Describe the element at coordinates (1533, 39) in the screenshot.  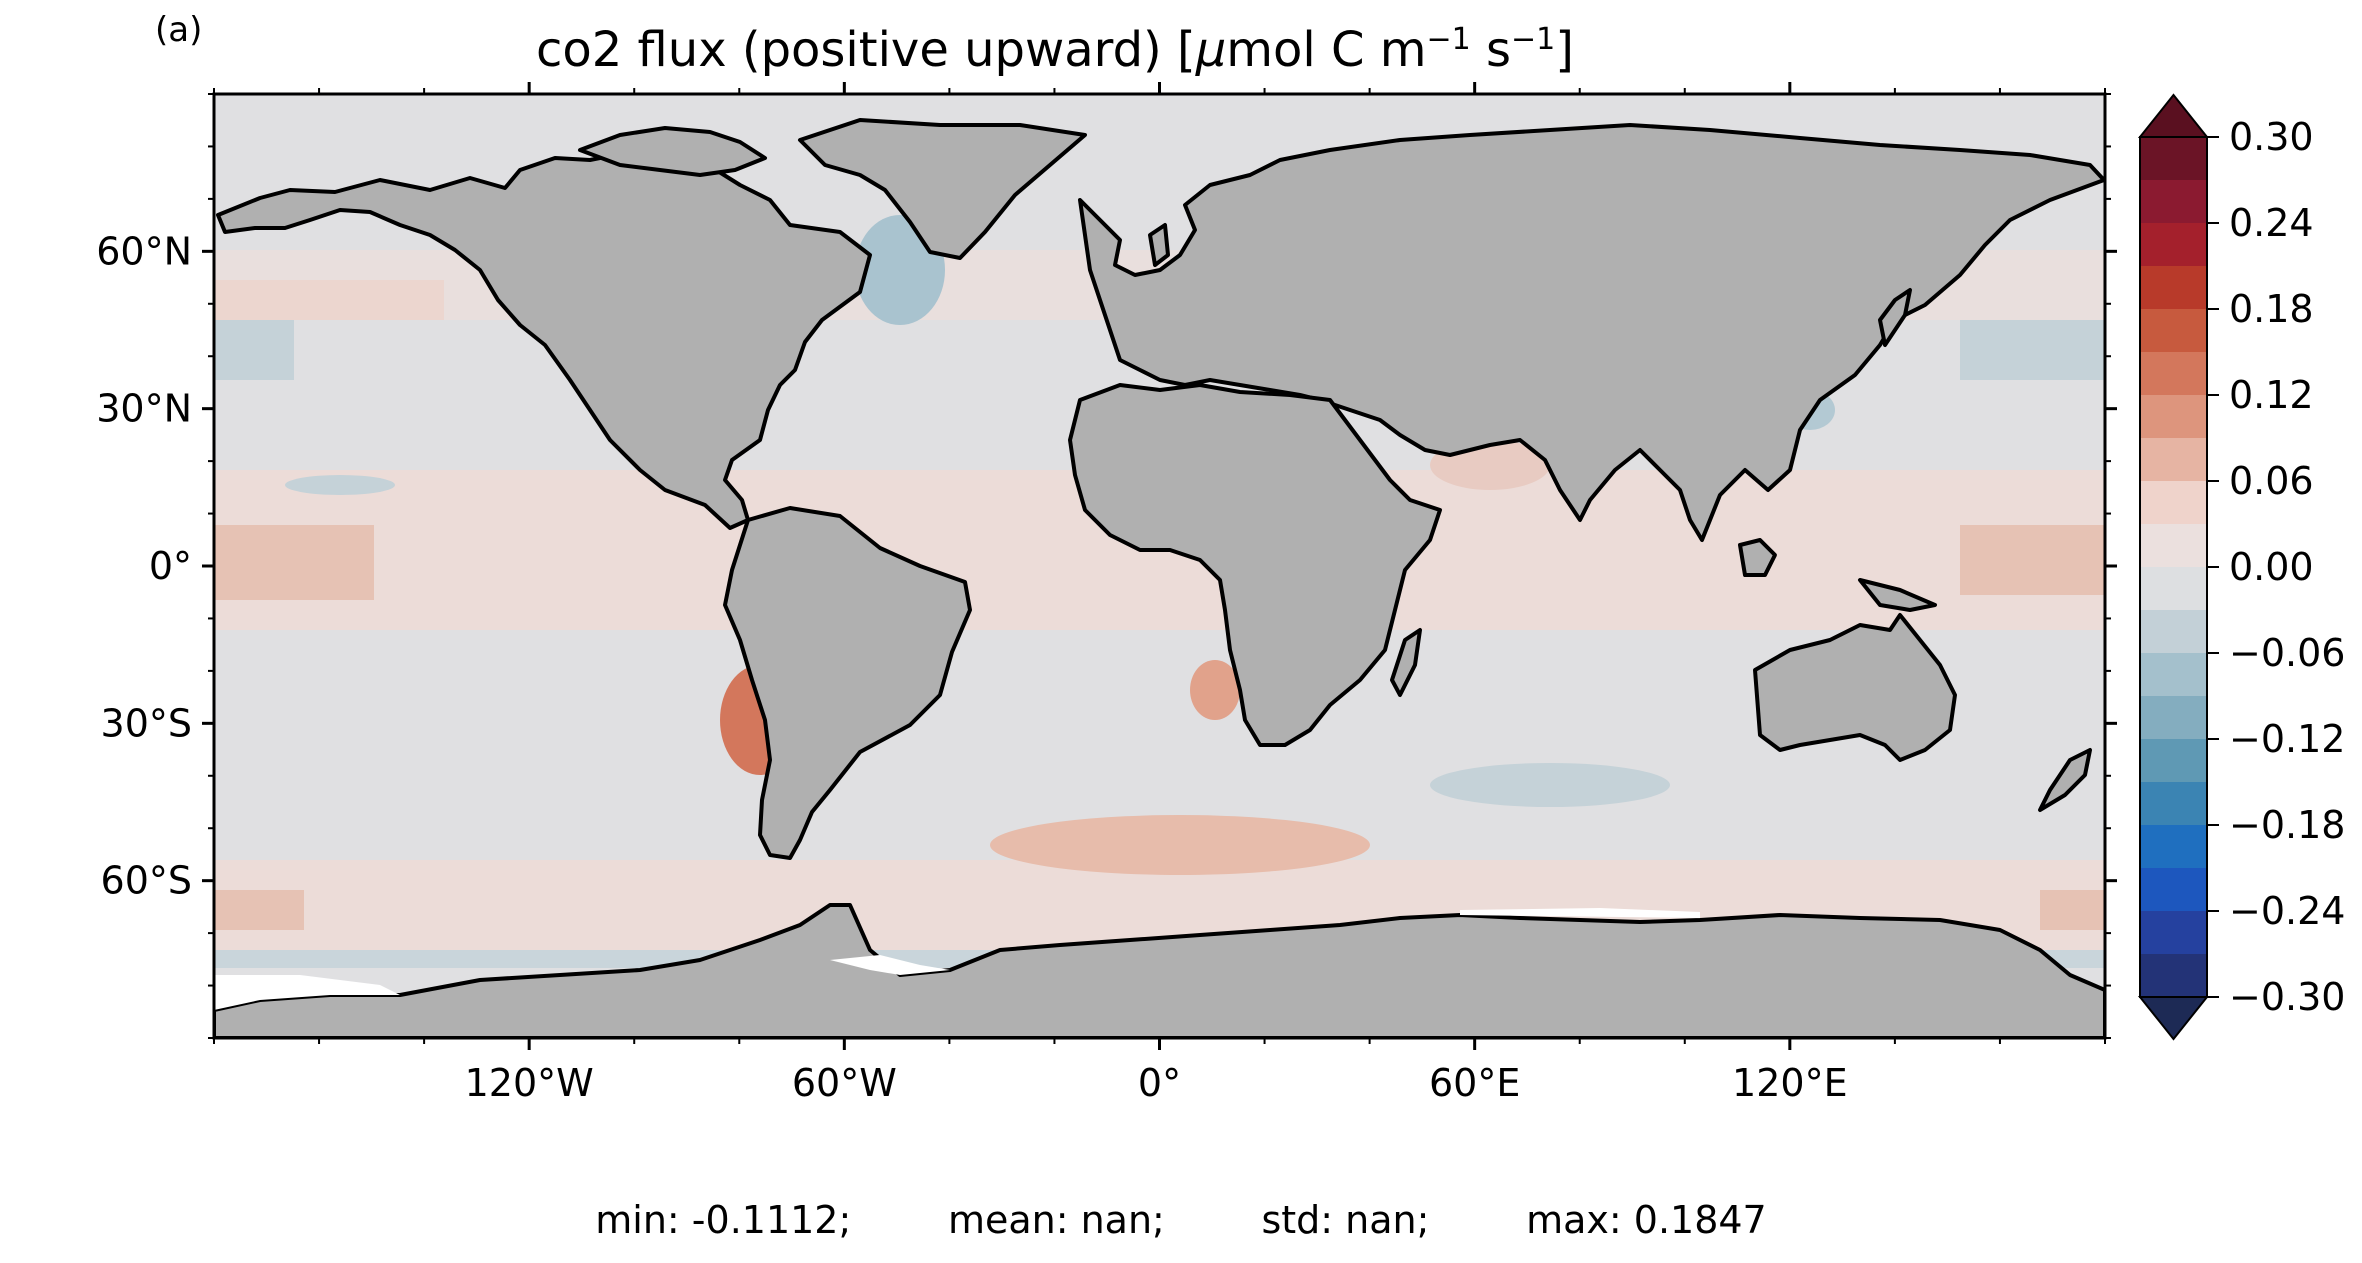
I see `title-exponent-s: −1` at that location.